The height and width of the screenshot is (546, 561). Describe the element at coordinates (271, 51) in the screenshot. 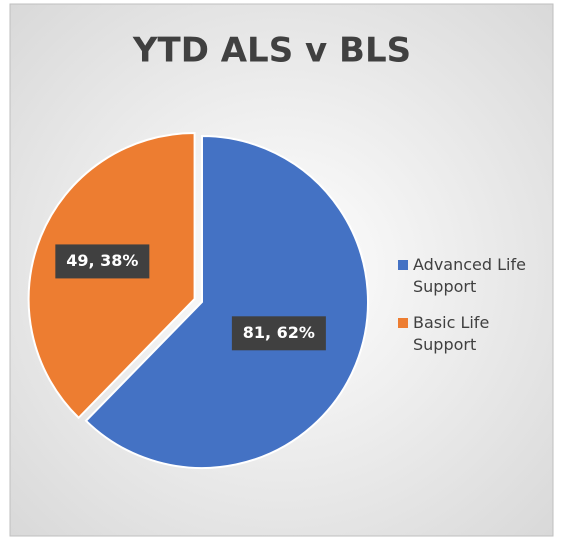

I see `chart-title: YTD ALS v BLS` at that location.